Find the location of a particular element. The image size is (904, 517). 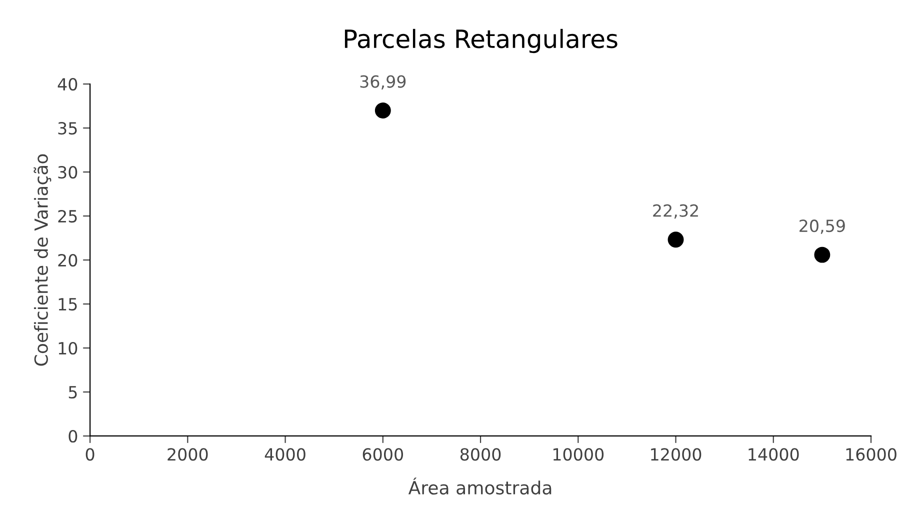

y-tick-label: 0 is located at coordinates (73, 436).